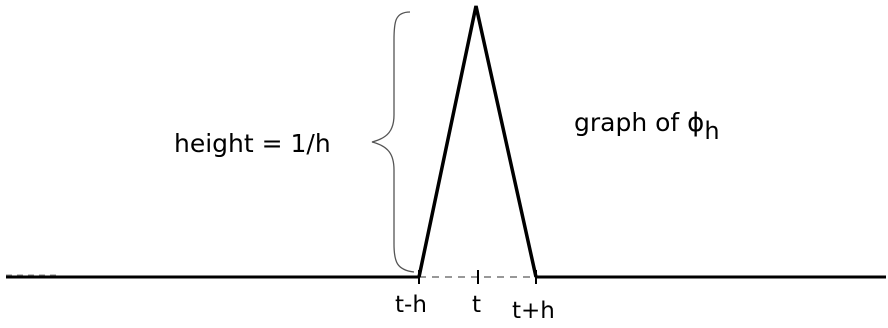 This screenshot has height=328, width=888. Describe the element at coordinates (476, 305) in the screenshot. I see `label-t: t` at that location.